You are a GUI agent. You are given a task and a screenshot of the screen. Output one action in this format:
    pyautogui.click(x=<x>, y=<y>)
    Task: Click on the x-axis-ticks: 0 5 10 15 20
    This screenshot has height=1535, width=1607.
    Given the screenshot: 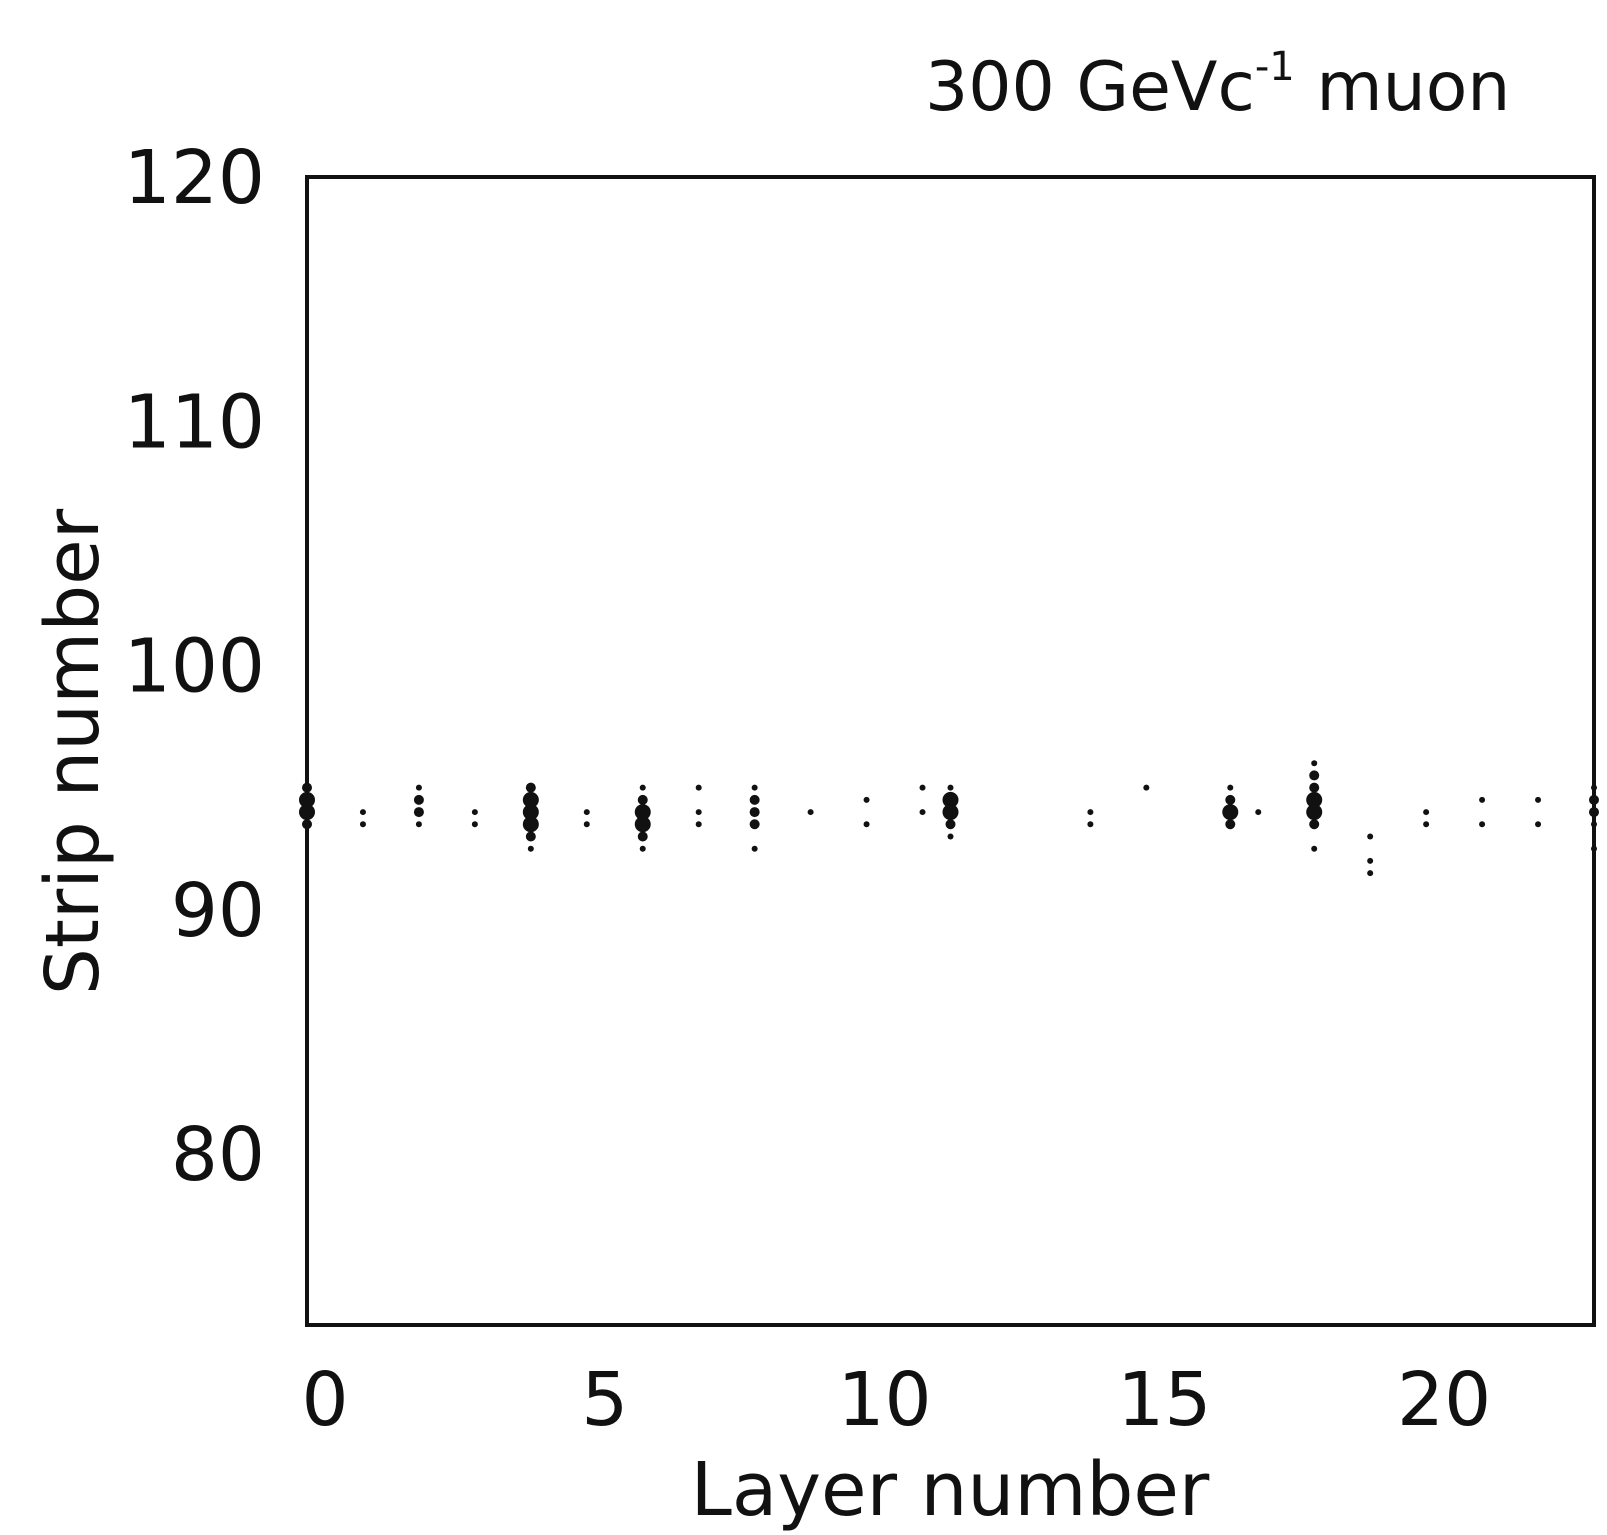 What is the action you would take?
    pyautogui.click(x=896, y=1400)
    